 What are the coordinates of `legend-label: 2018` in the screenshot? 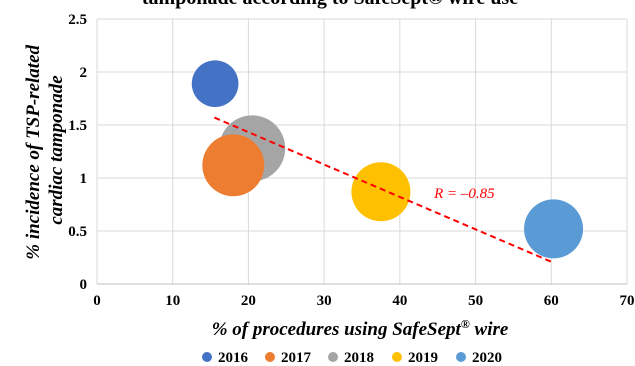 It's located at (359, 358).